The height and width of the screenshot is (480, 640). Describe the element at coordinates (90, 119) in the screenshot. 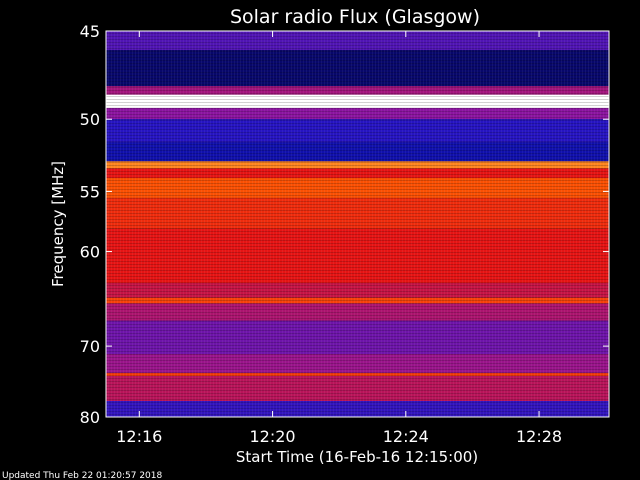

I see `y-tick-label: 50` at that location.